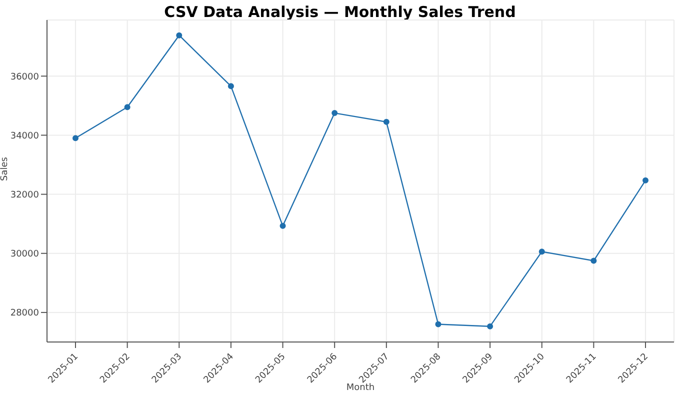 The width and height of the screenshot is (680, 394). I want to click on y-tick-label: 28000, so click(25, 313).